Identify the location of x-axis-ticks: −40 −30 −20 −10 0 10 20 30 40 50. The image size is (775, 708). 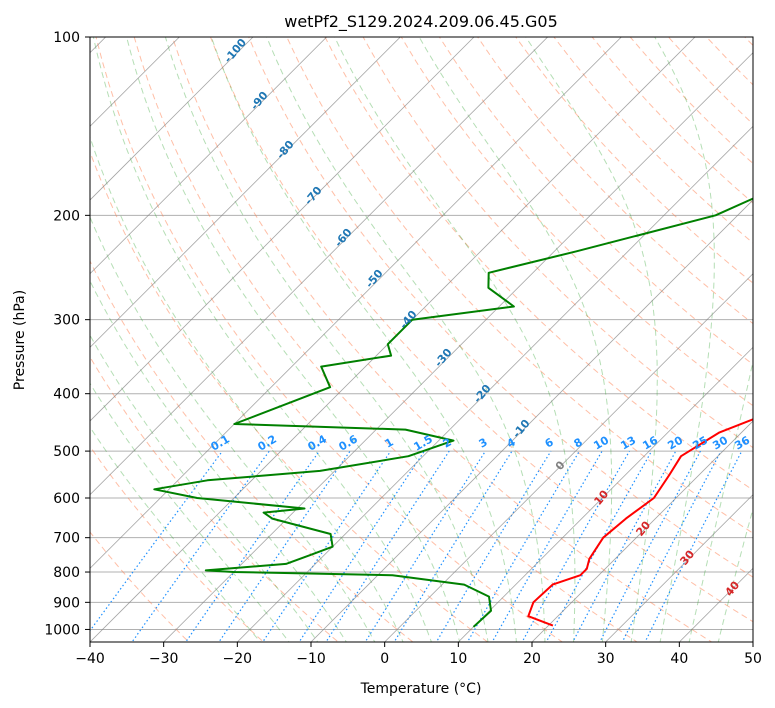
(418, 654).